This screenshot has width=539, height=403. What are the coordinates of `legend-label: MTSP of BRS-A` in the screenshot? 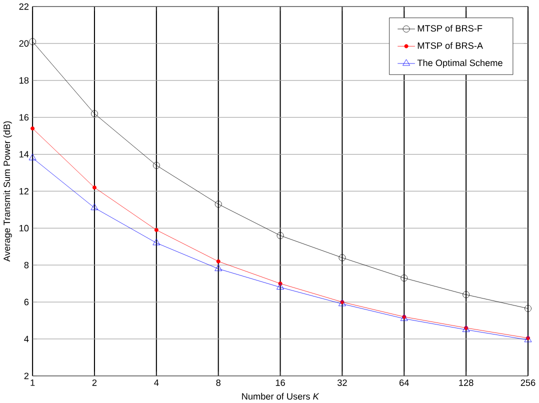 It's located at (451, 45).